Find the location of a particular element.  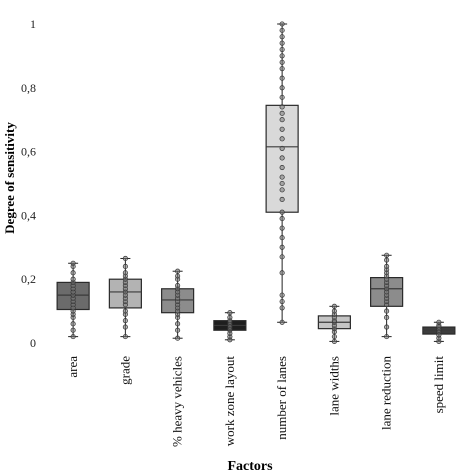

y-tick-label: 1 is located at coordinates (33, 24).